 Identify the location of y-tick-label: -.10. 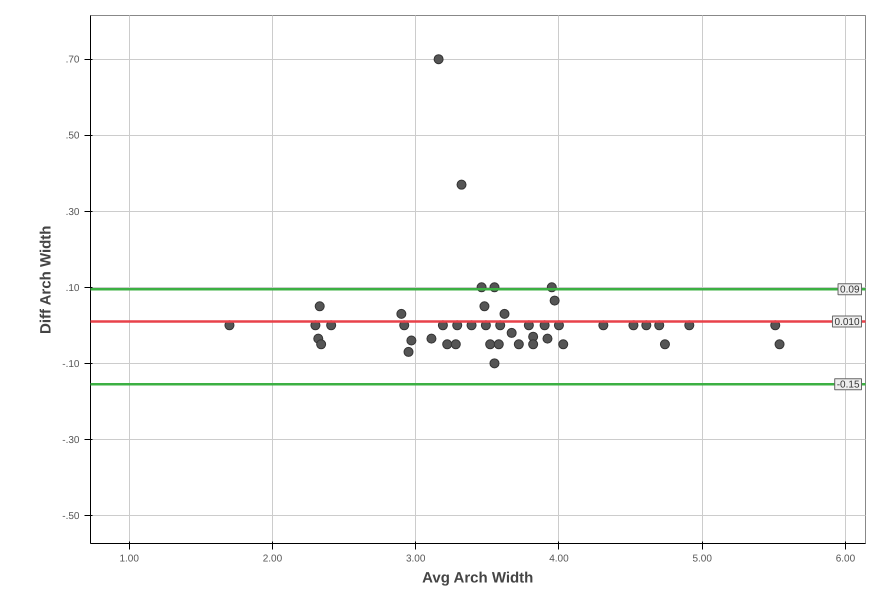
(71, 364).